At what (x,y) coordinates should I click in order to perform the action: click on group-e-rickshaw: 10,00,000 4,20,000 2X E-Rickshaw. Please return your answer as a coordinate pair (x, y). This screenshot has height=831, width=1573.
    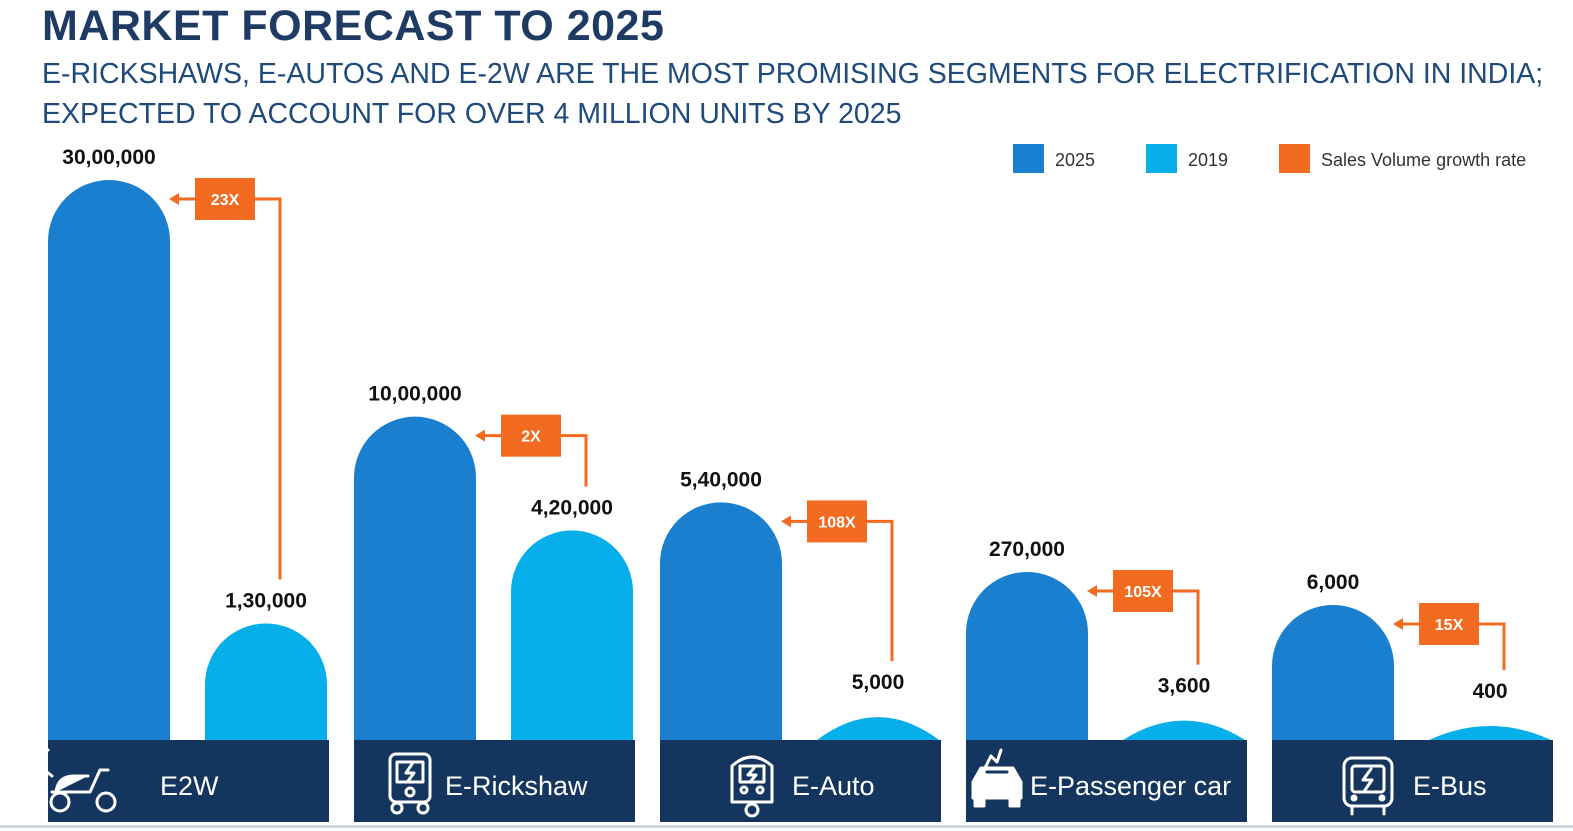
    Looking at the image, I should click on (494, 602).